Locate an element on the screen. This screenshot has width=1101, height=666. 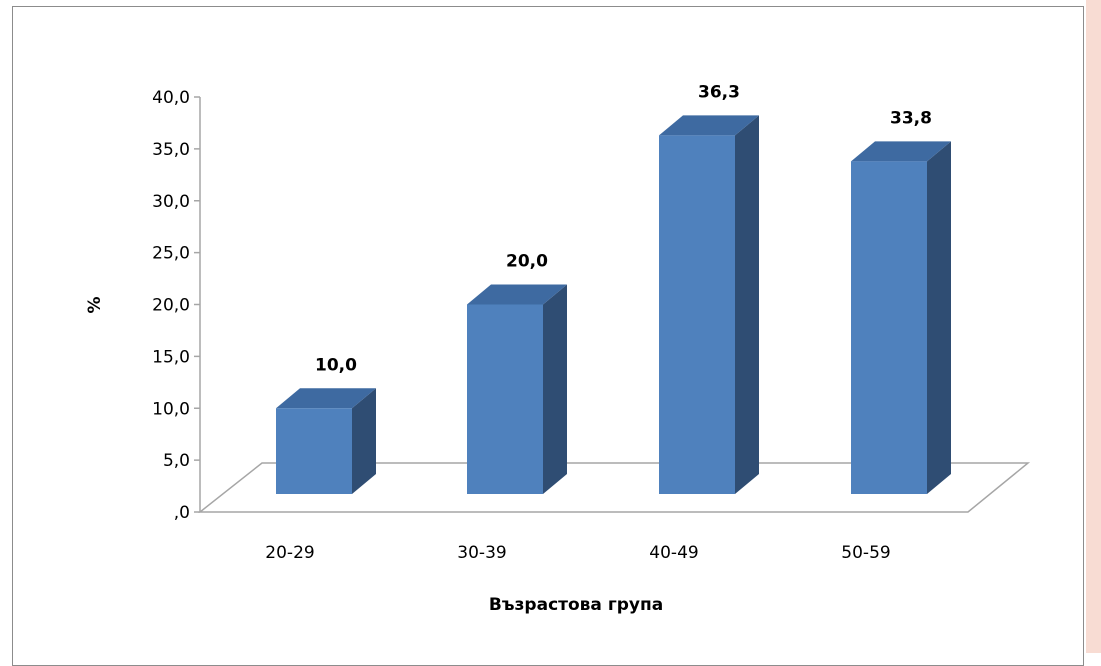
x-tick-label: 50-59 is located at coordinates (865, 553).